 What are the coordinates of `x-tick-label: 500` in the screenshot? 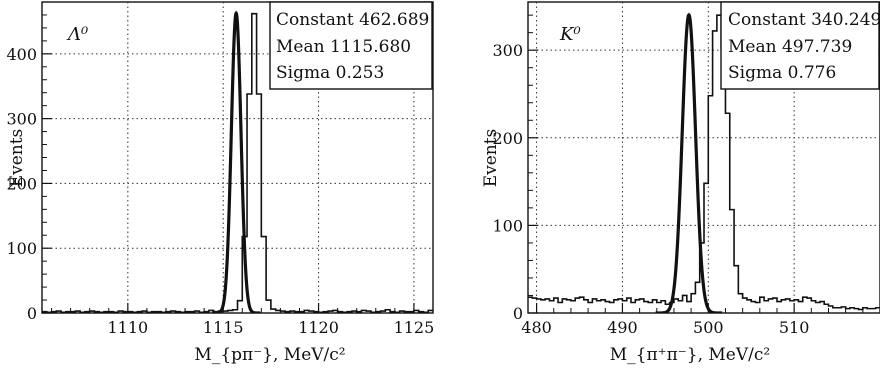 It's located at (708, 327).